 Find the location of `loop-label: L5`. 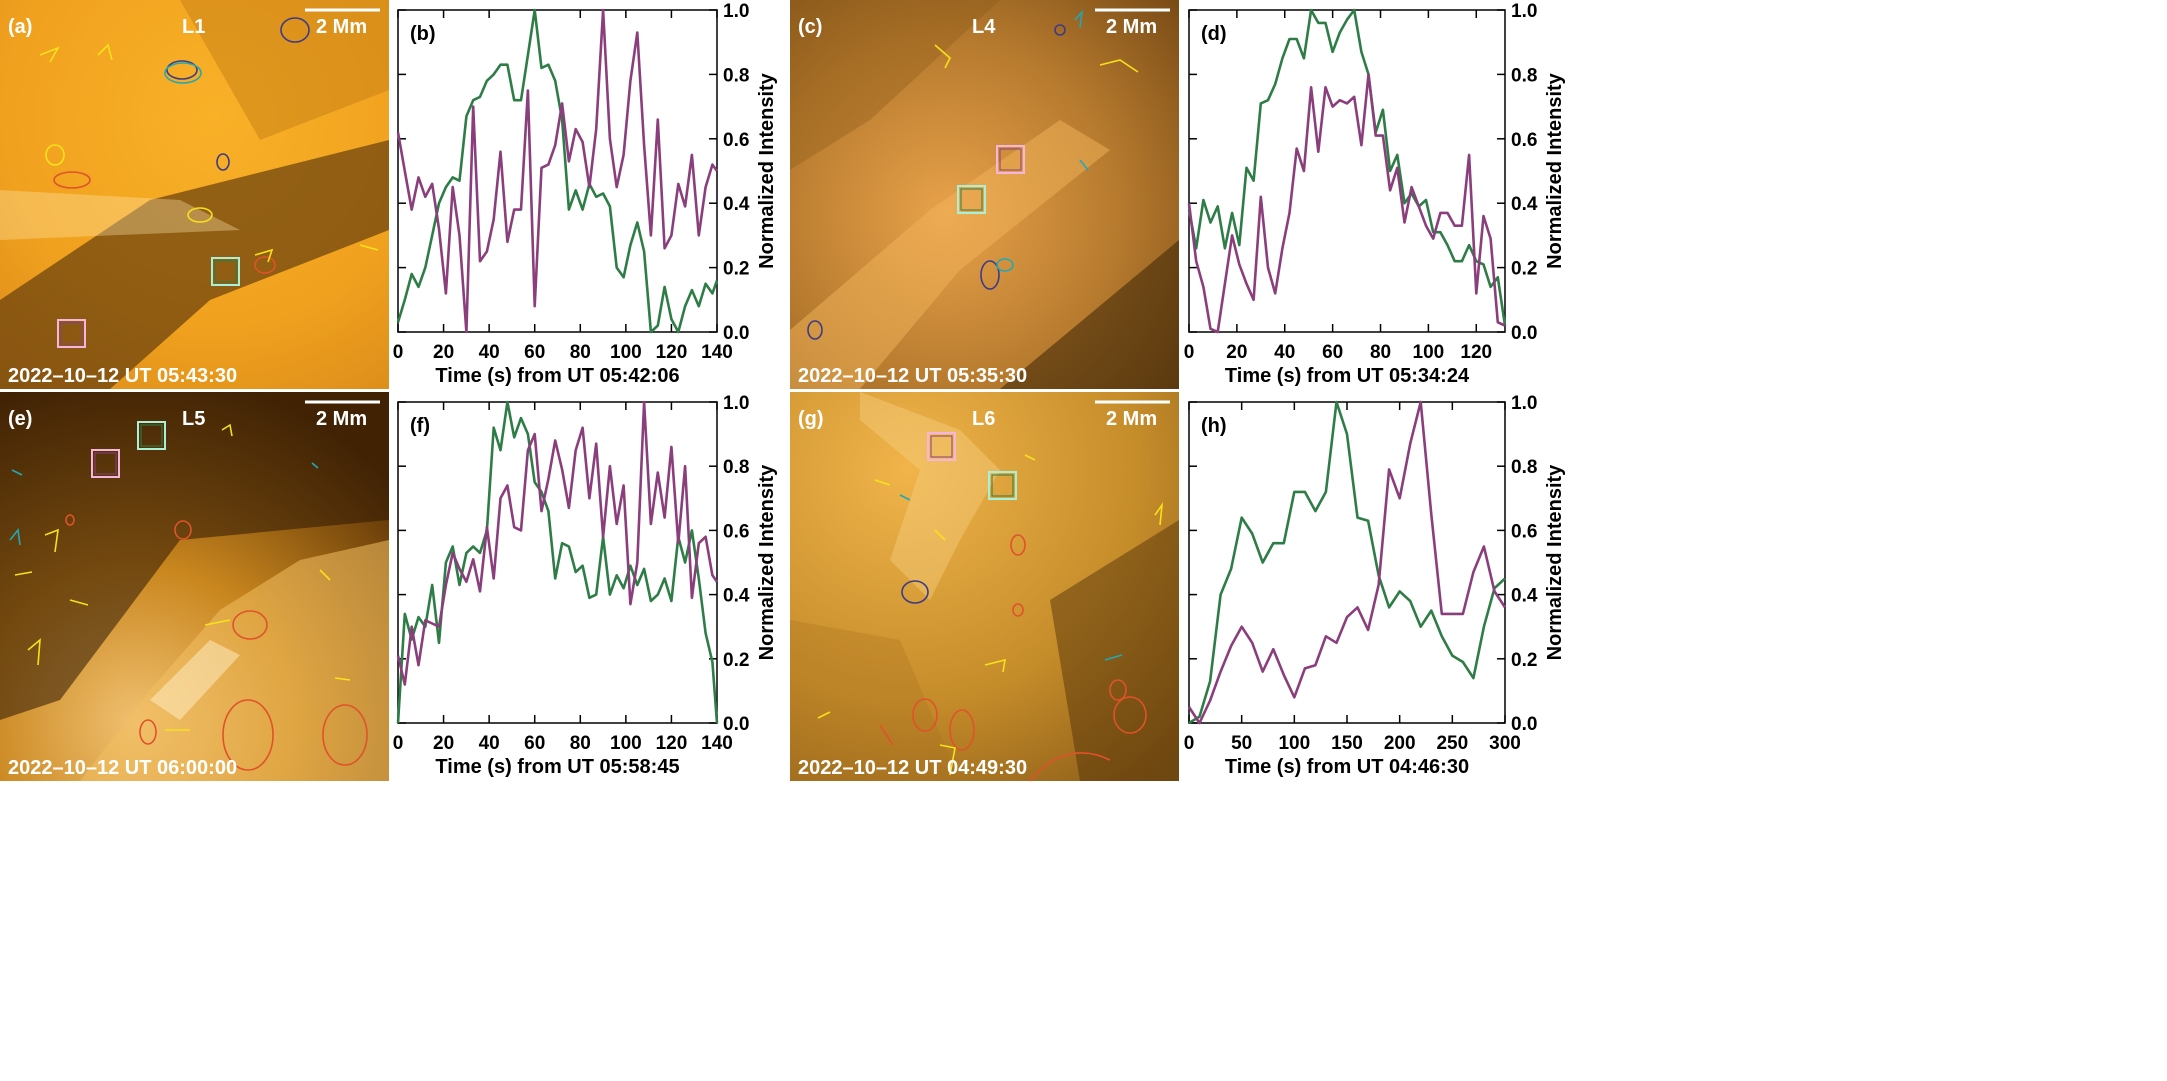

loop-label: L5 is located at coordinates (193, 419).